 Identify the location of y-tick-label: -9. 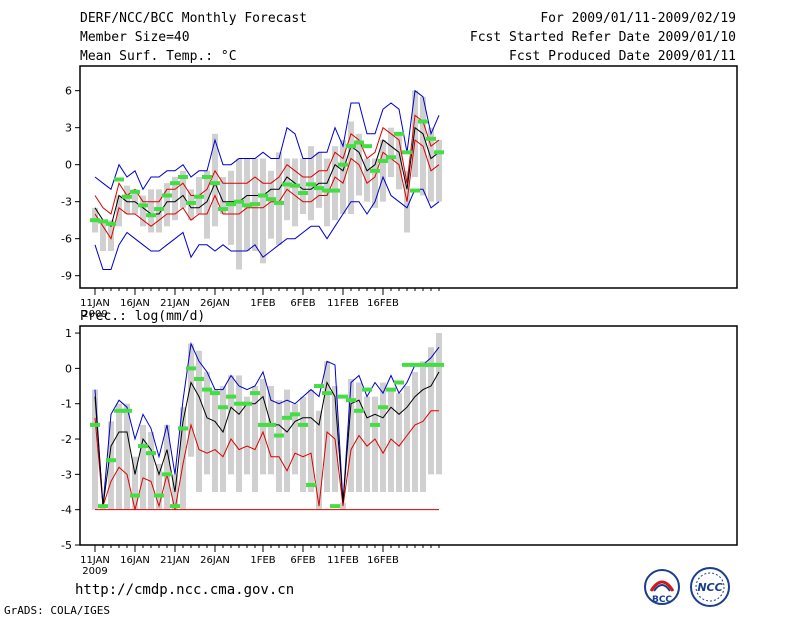
(66, 276).